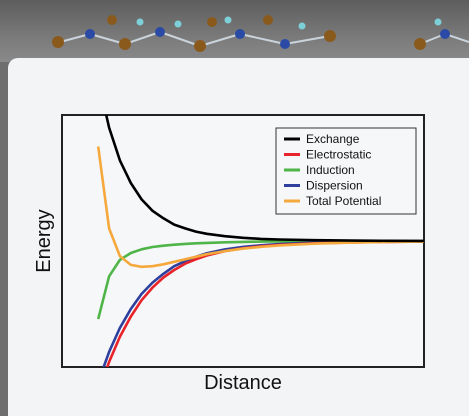 This screenshot has height=416, width=469. I want to click on molecule-chain-left, so click(195, 39).